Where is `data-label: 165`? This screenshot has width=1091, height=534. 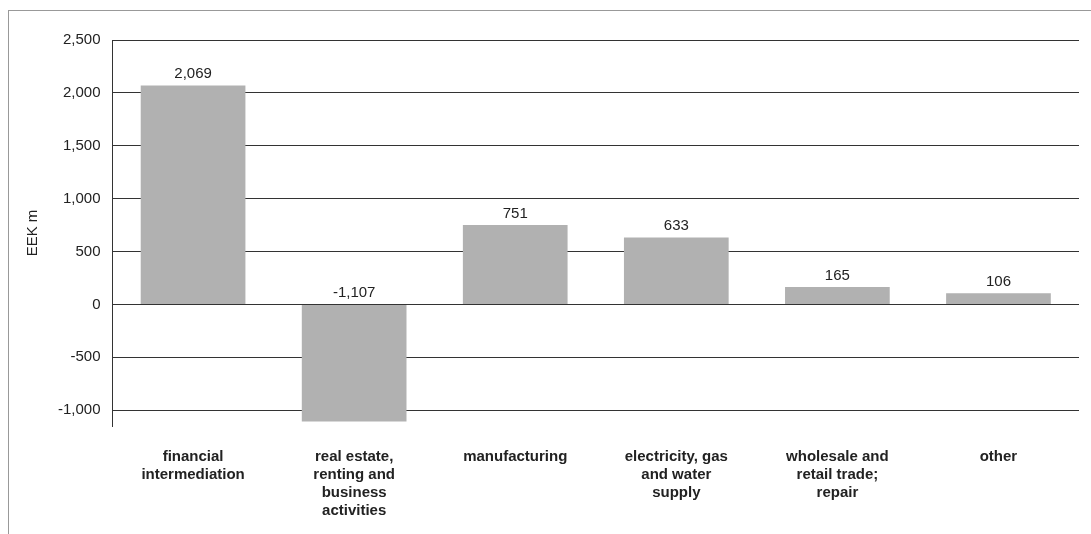 data-label: 165 is located at coordinates (837, 274).